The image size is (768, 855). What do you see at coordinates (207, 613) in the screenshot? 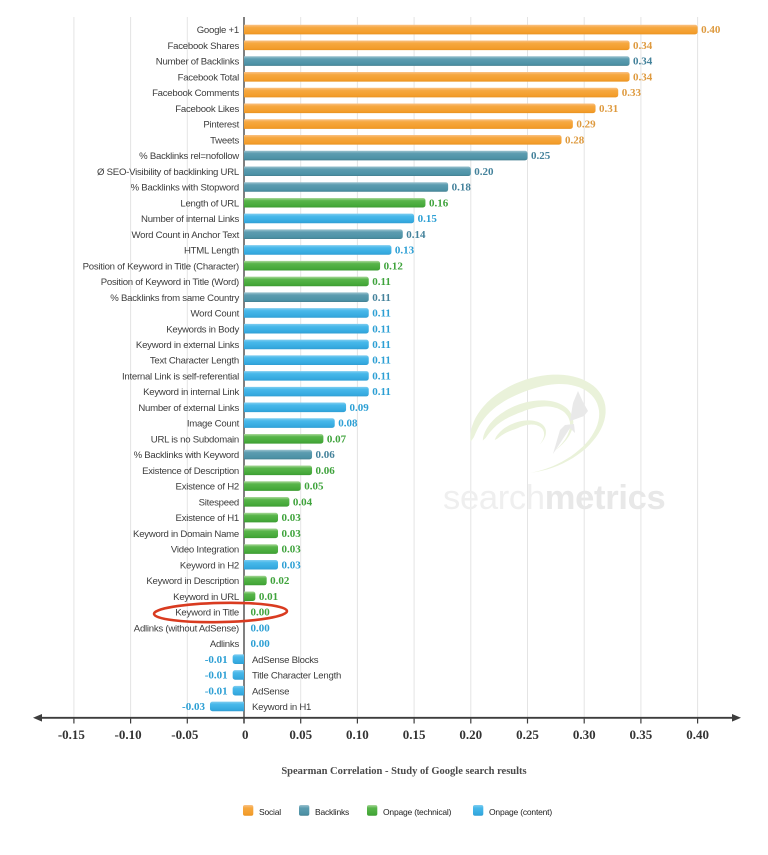
I see `svg-text: Keyword in Title` at bounding box center [207, 613].